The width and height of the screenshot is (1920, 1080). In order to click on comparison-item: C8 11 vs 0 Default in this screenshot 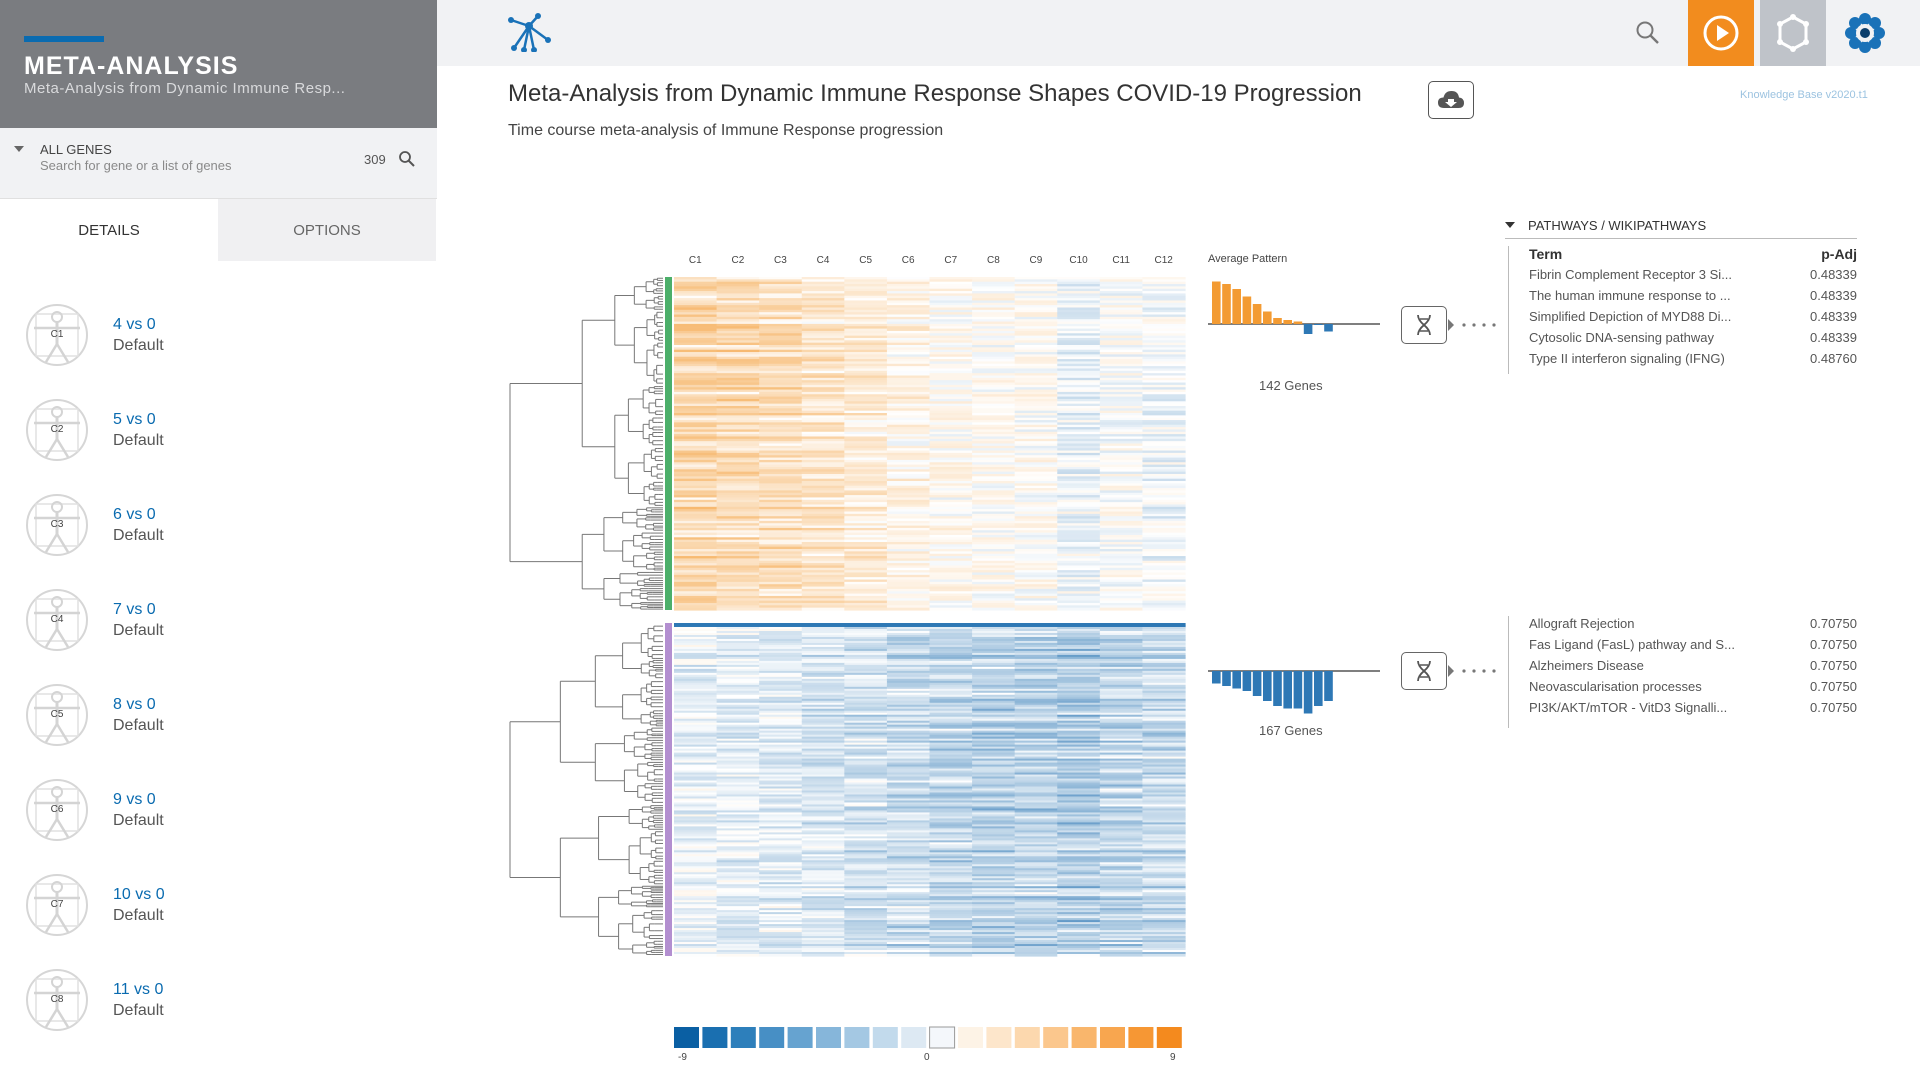, I will do `click(224, 1007)`.